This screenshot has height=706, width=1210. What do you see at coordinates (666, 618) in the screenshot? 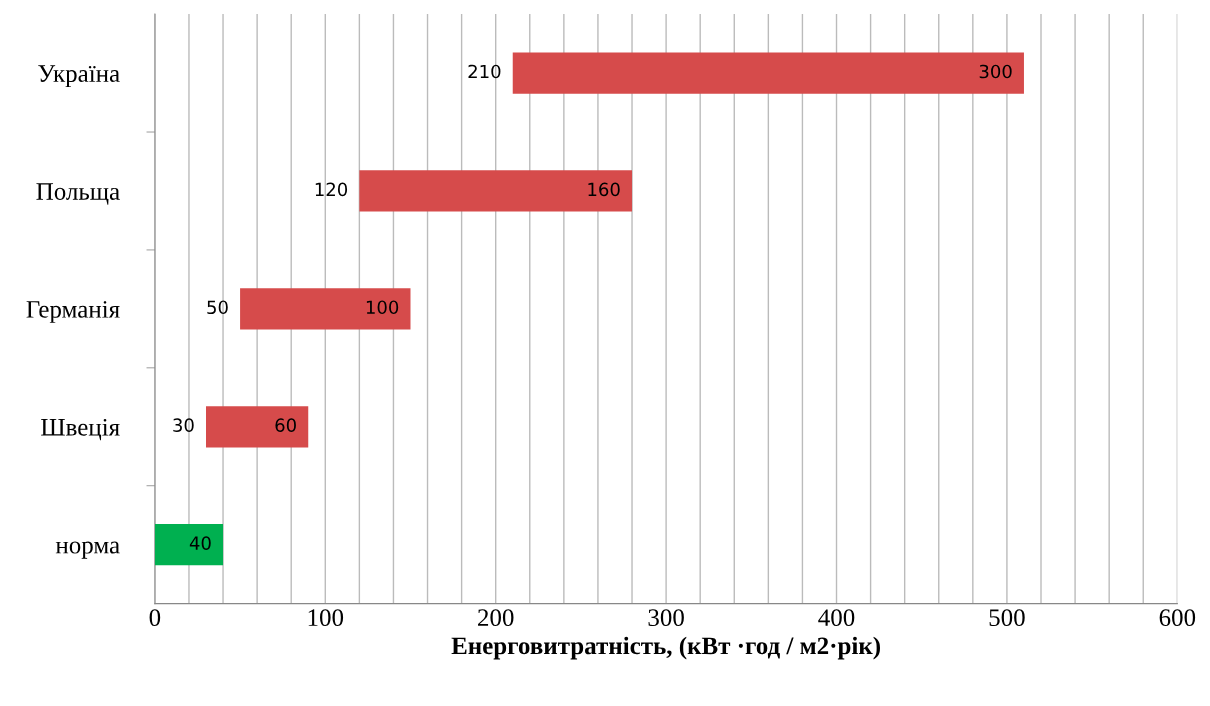
I see `x-tick-label: 300` at bounding box center [666, 618].